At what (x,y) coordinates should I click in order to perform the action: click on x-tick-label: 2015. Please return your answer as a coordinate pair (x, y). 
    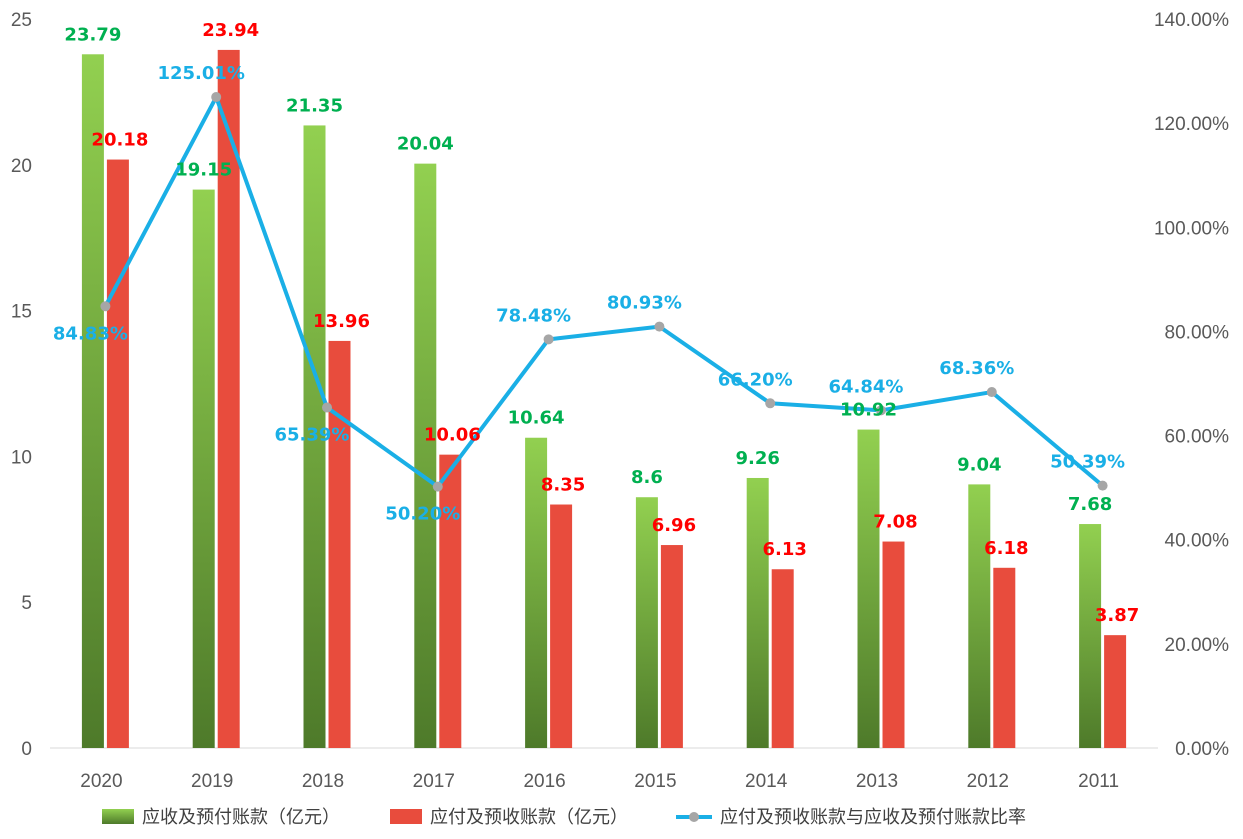
    Looking at the image, I should click on (655, 781).